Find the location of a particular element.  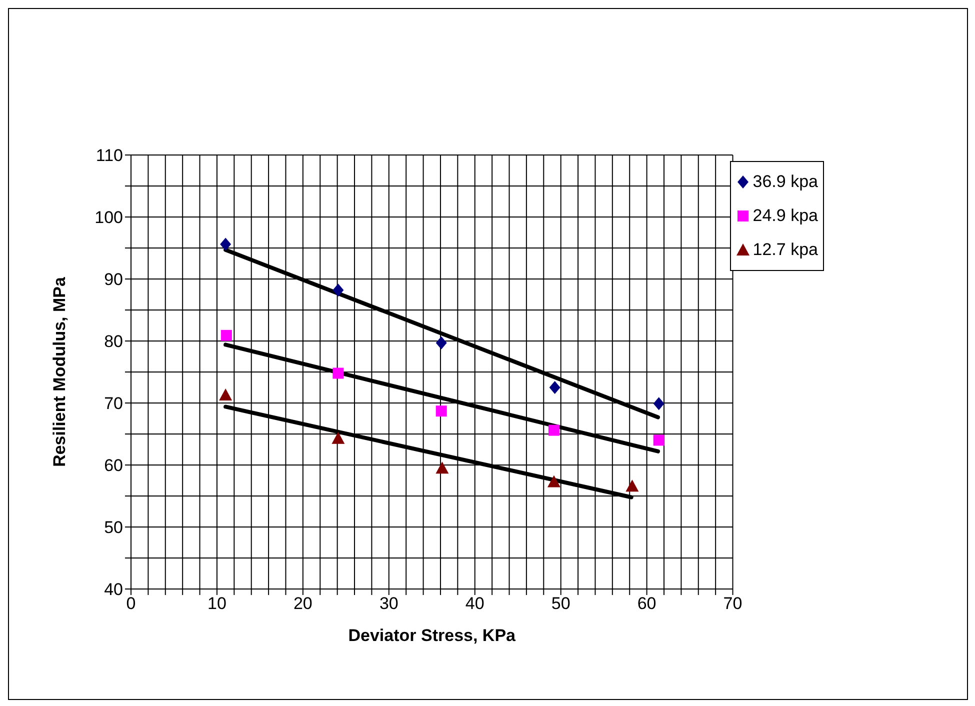

x-tick-label: 60 is located at coordinates (646, 604).